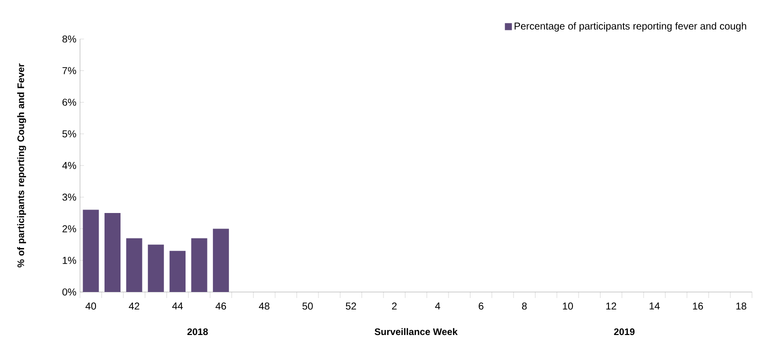  What do you see at coordinates (698, 306) in the screenshot?
I see `x-tick-label: 16` at bounding box center [698, 306].